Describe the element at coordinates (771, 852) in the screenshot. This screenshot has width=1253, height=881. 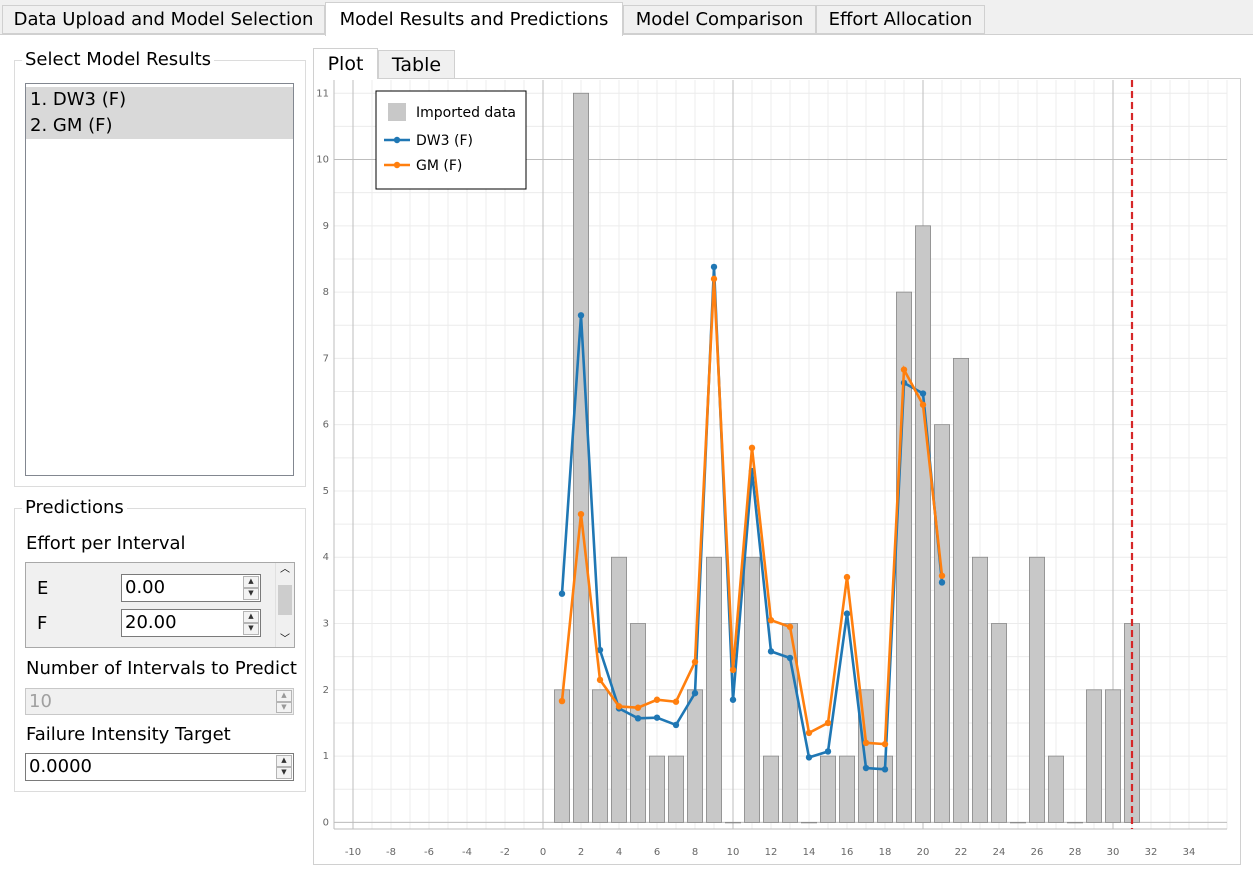
I see `x-tick-label: 12` at that location.